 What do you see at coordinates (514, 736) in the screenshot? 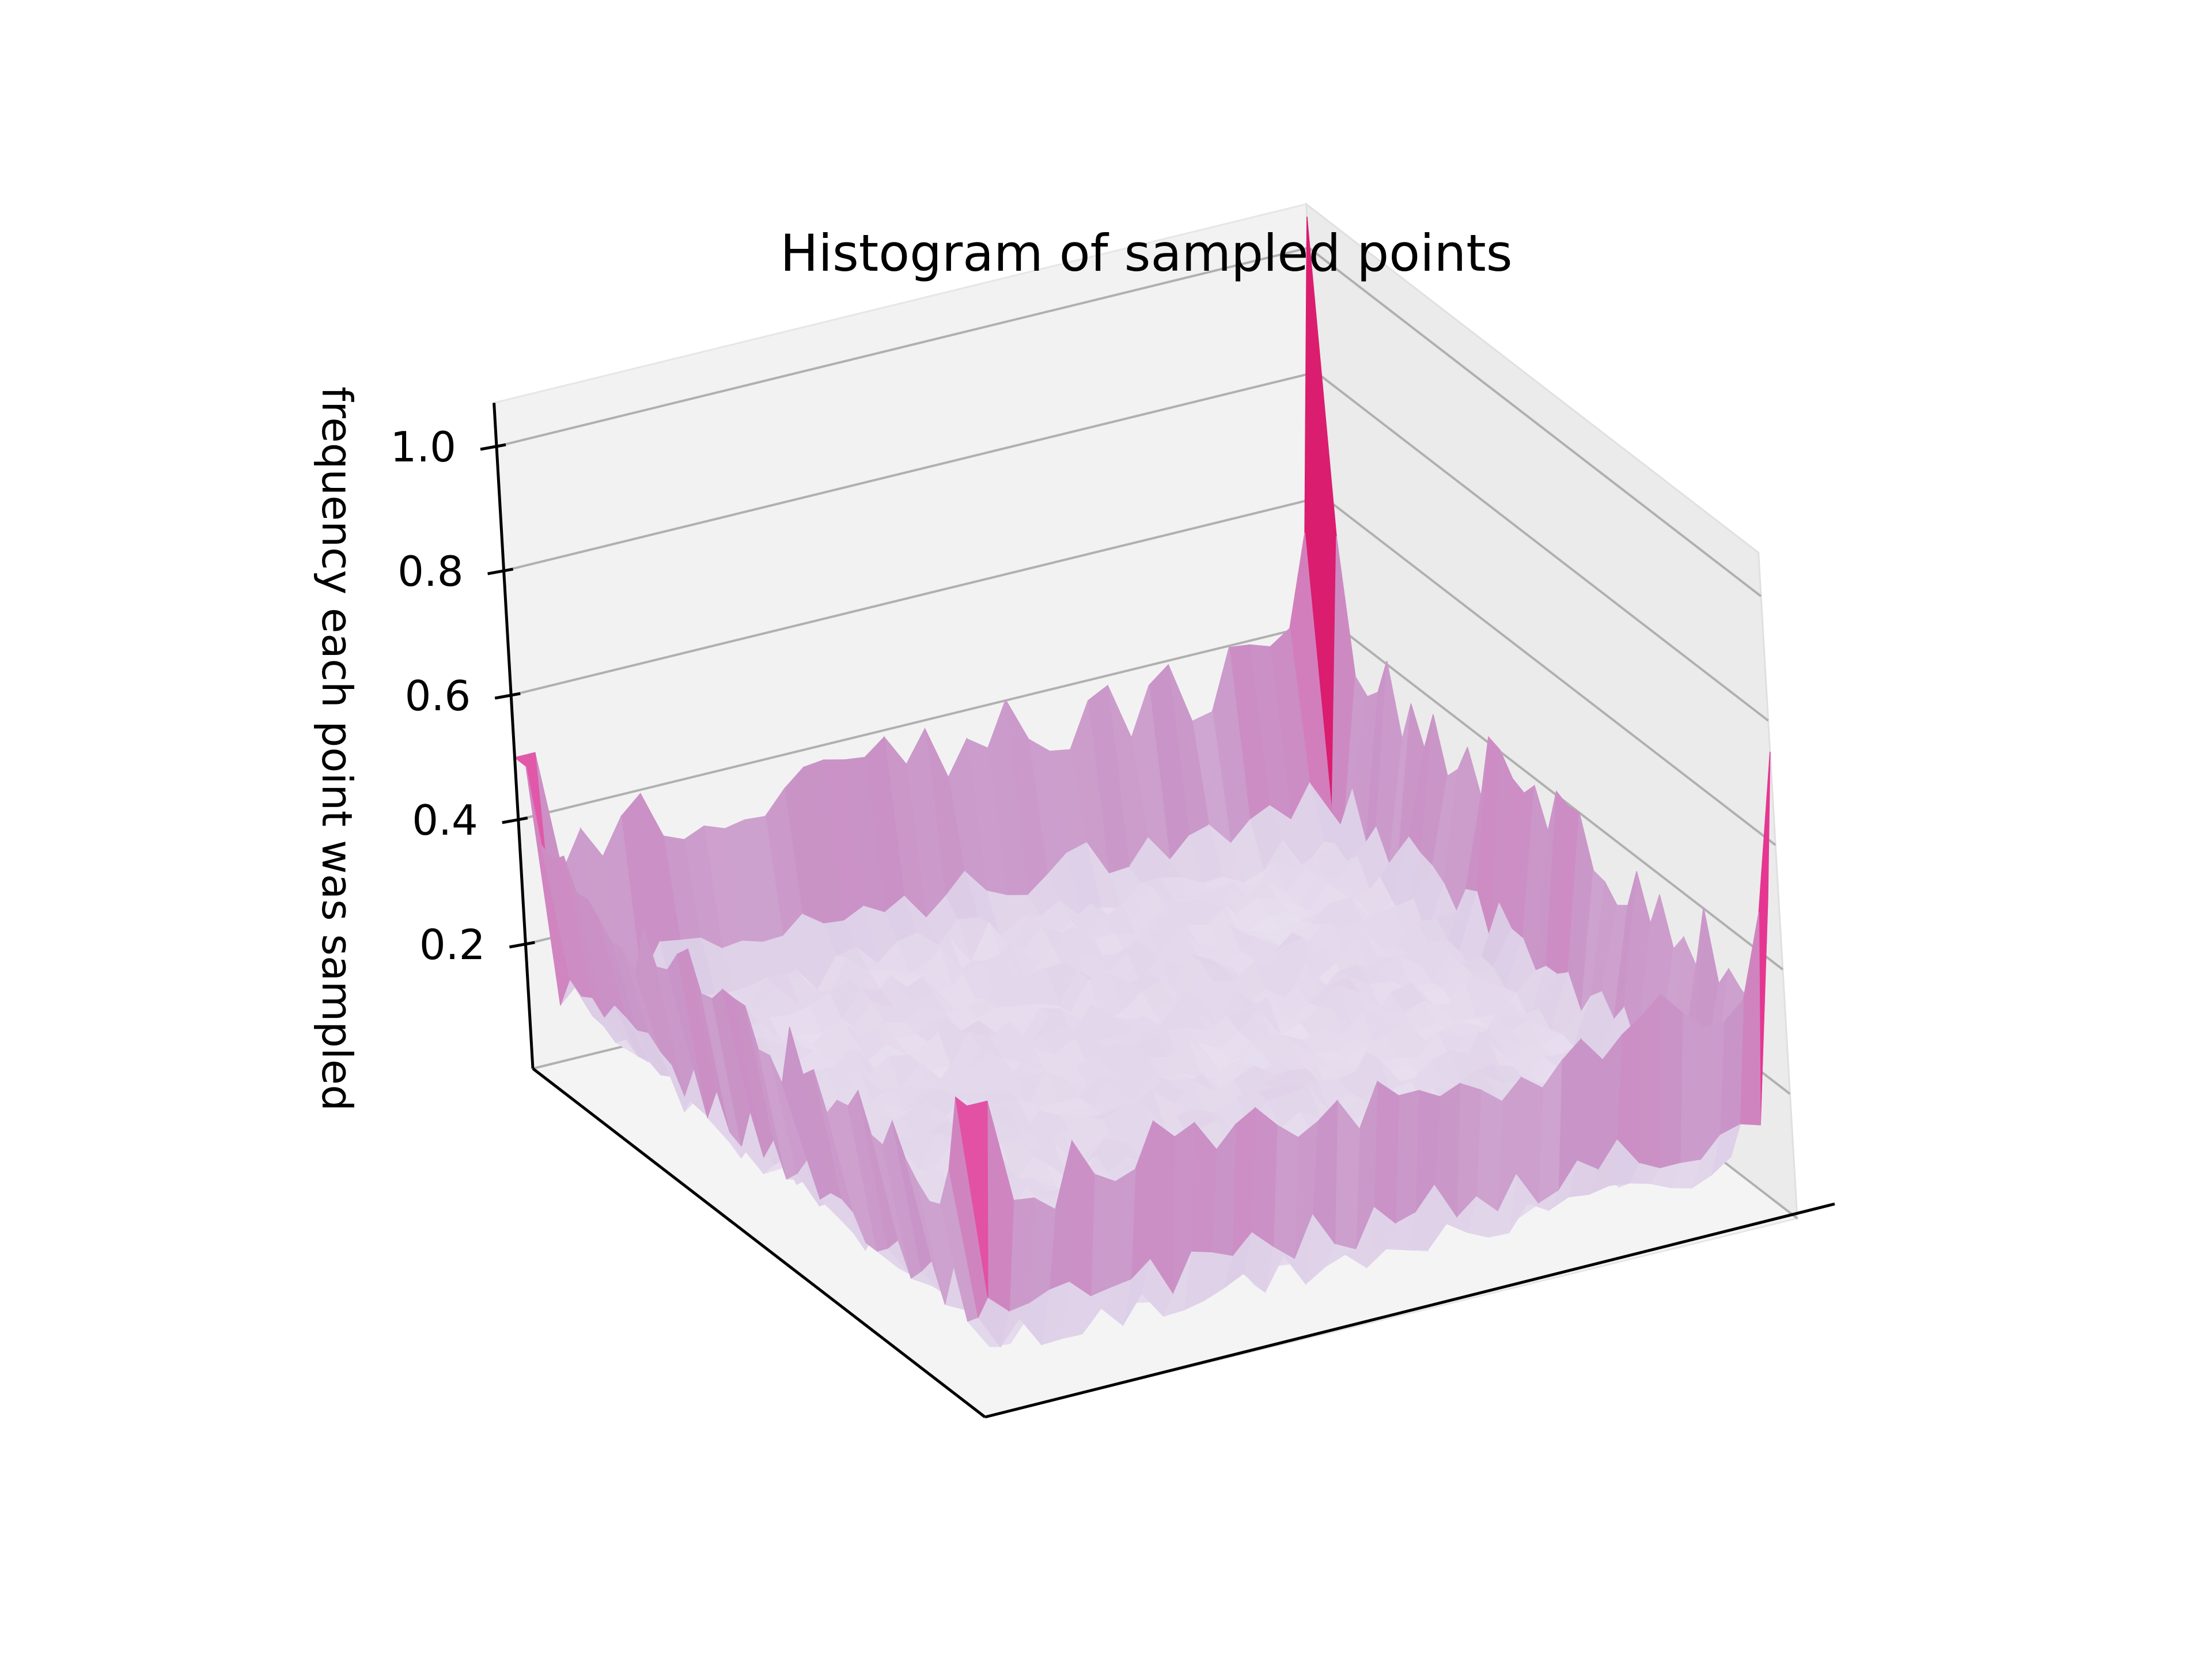
I see `z-axis-line` at bounding box center [514, 736].